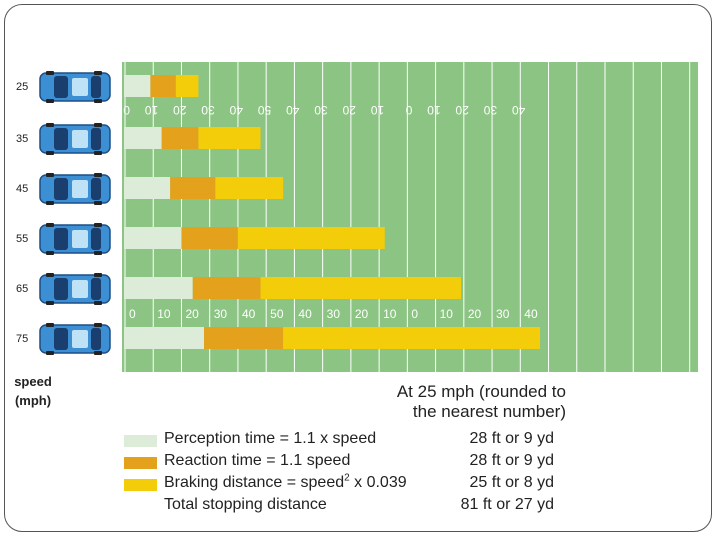  I want to click on speed-tick-label: 75, so click(22, 339).